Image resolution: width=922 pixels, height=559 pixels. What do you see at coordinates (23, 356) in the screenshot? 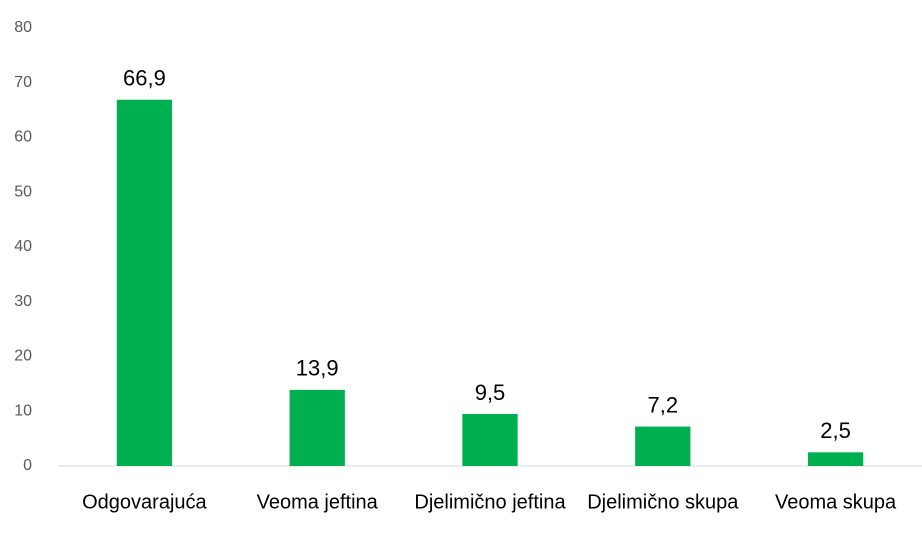
I see `y-tick-label: 20` at bounding box center [23, 356].